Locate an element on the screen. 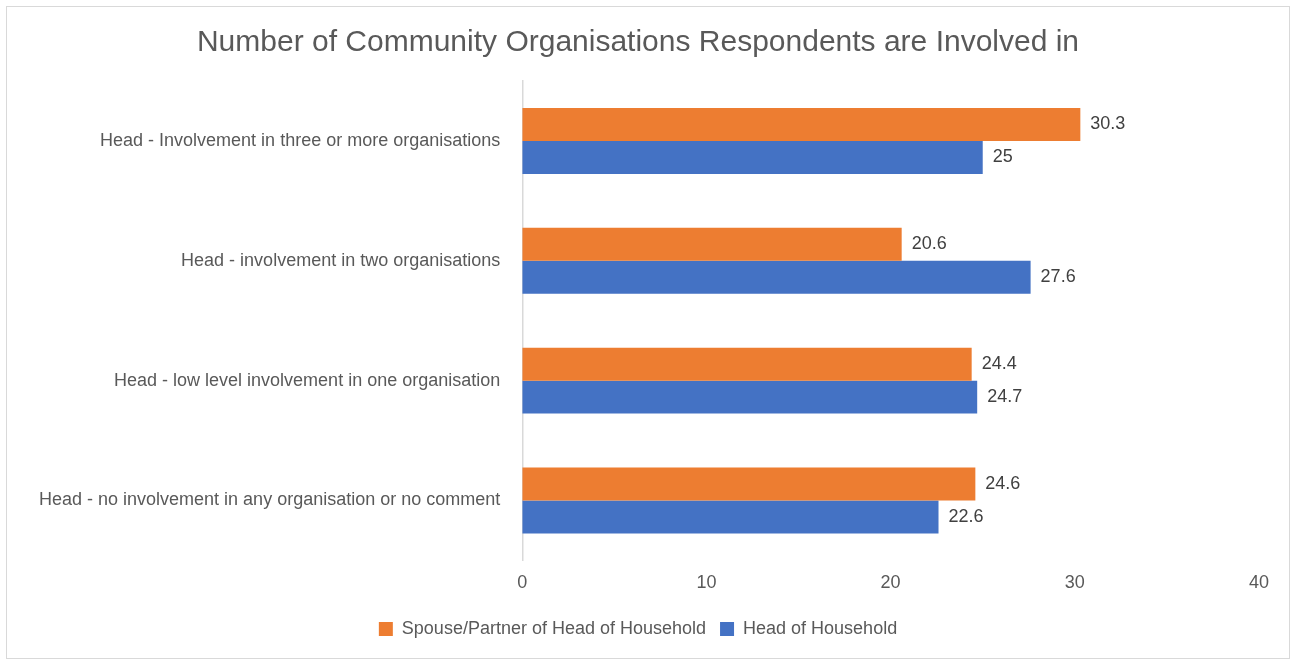 This screenshot has width=1296, height=663. data-label: 27.6 is located at coordinates (1058, 276).